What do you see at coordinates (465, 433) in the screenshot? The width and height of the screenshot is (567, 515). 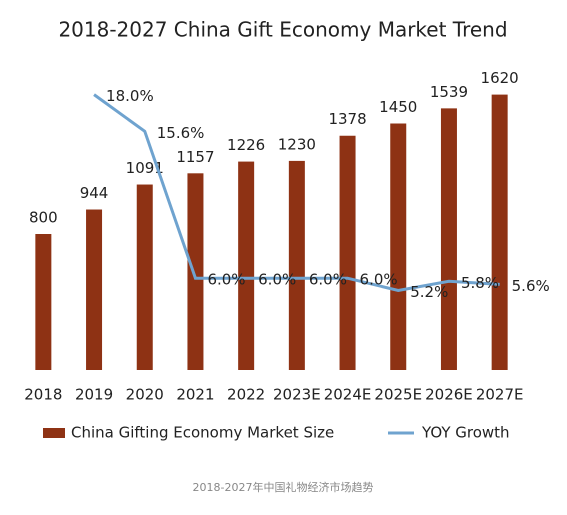 I see `legend-label: YOY Growth` at bounding box center [465, 433].